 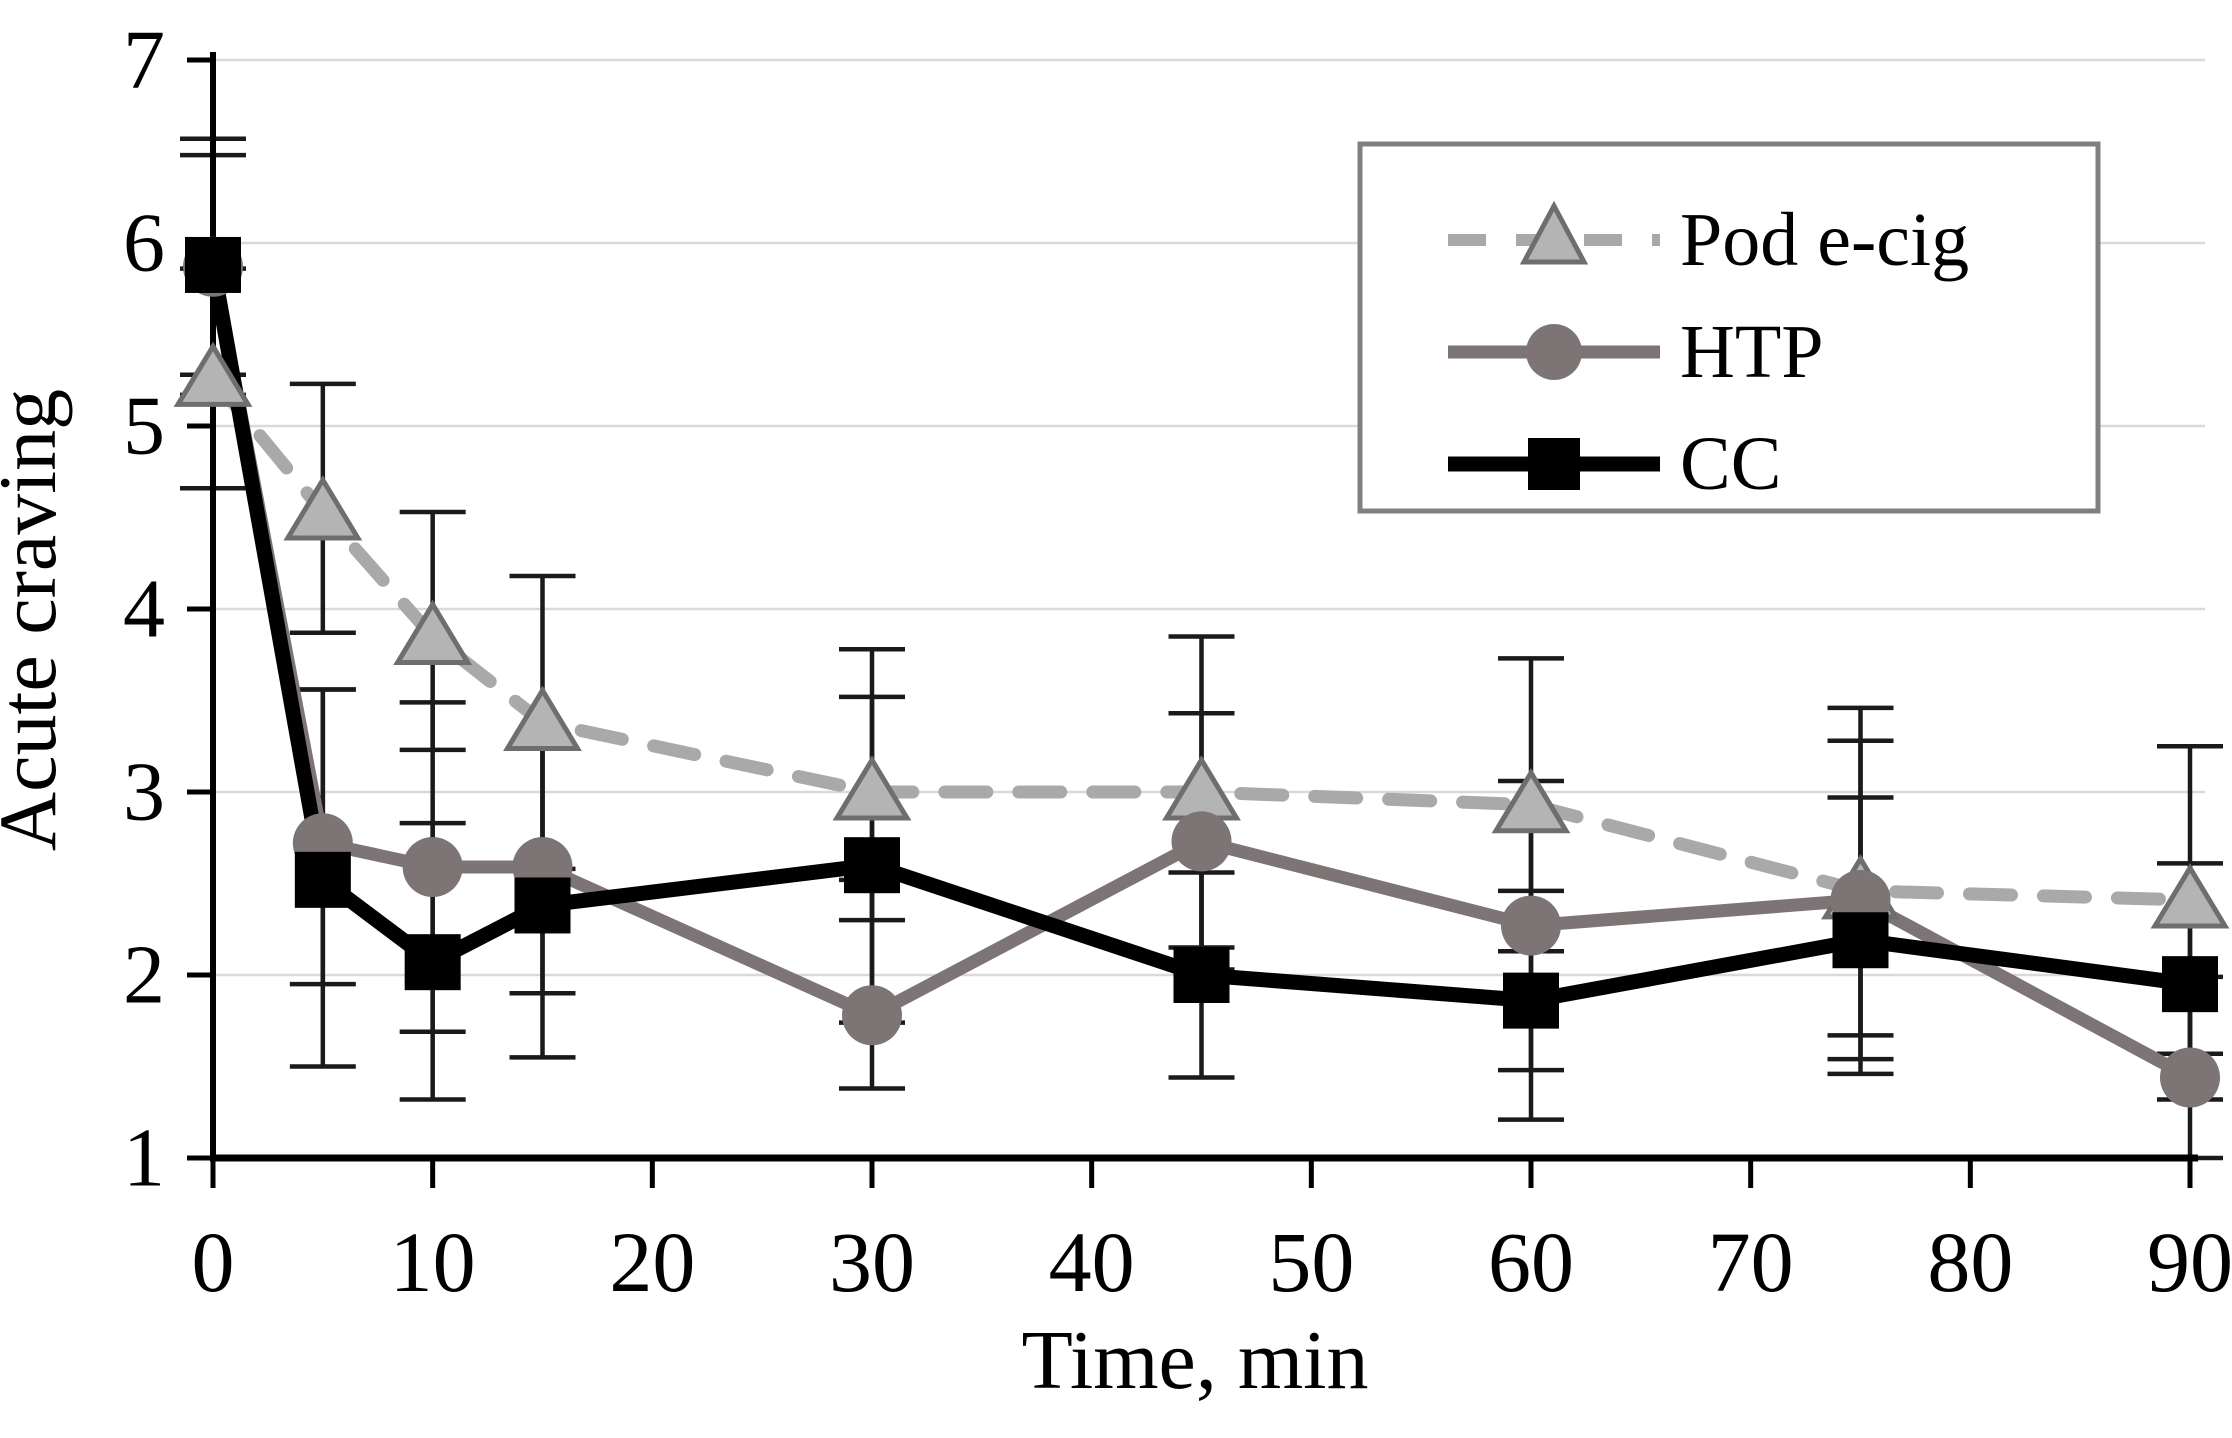 What do you see at coordinates (144, 243) in the screenshot?
I see `y-tick-label-6: 6` at bounding box center [144, 243].